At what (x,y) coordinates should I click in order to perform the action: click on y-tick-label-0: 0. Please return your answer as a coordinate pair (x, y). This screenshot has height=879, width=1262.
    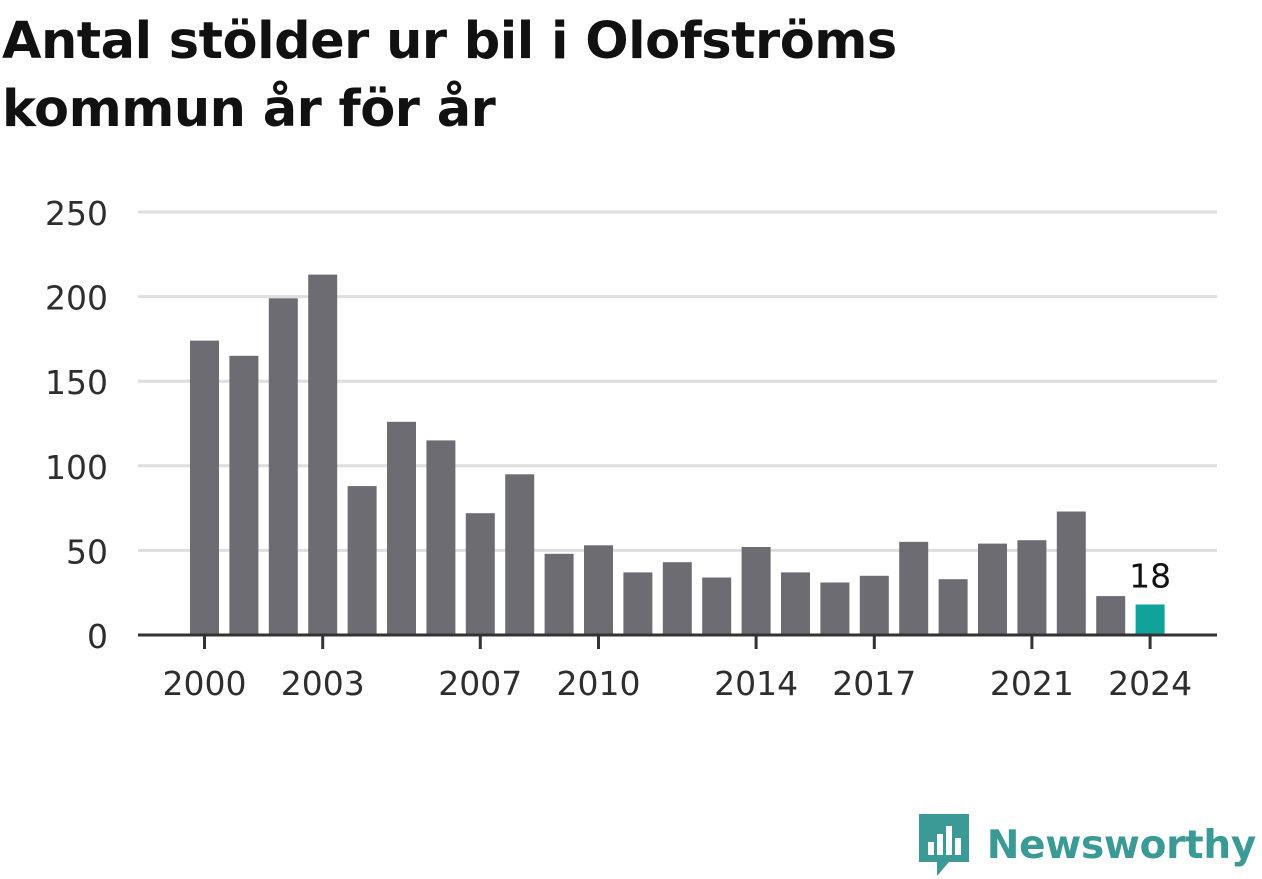
    Looking at the image, I should click on (97, 636).